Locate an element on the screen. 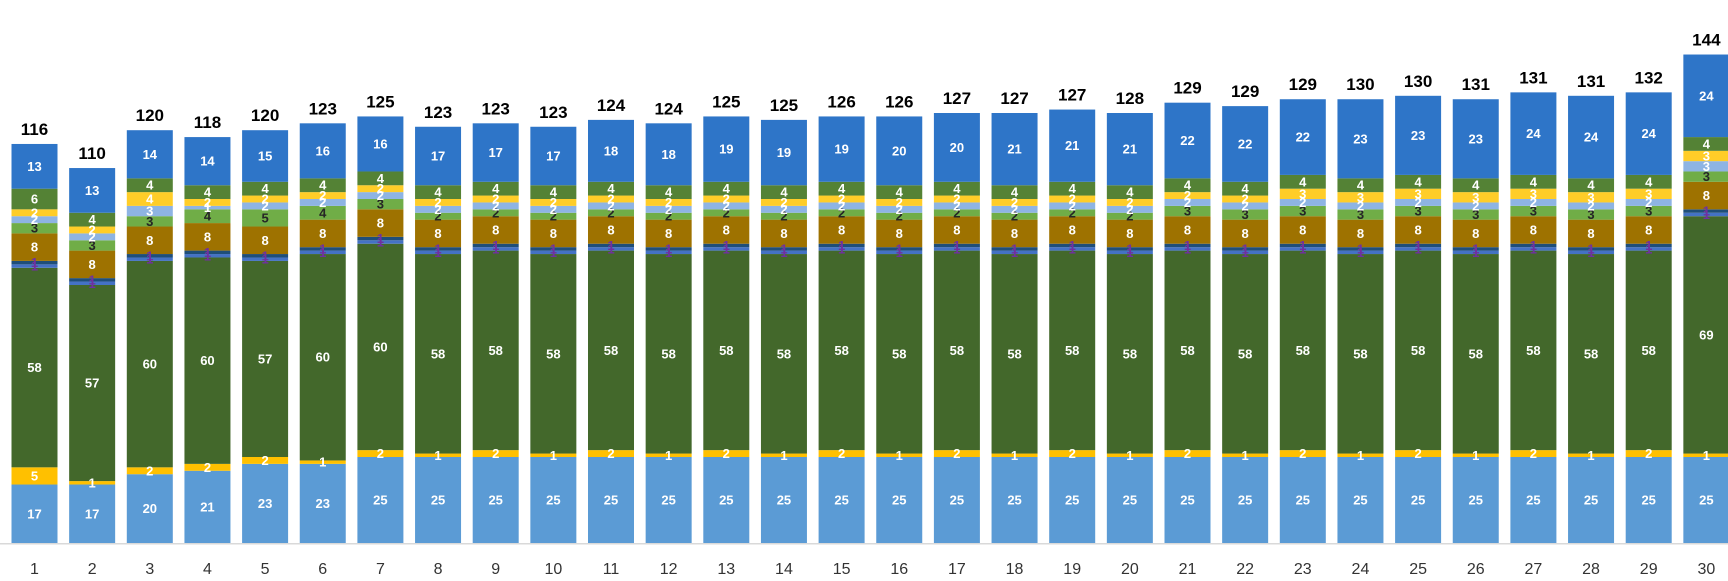  segment-value-label: 18 is located at coordinates (611, 150).